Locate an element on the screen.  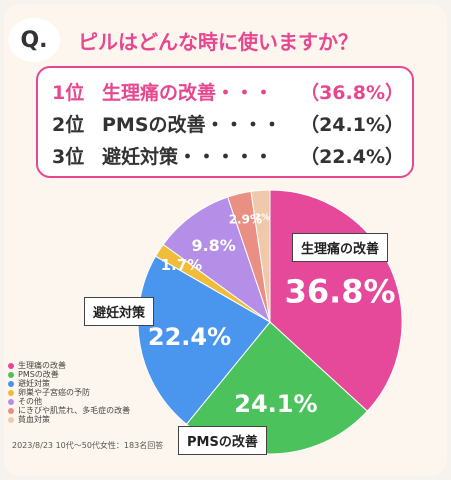
legend-item: 卵巣や子宮癌の予防 is located at coordinates (98, 392).